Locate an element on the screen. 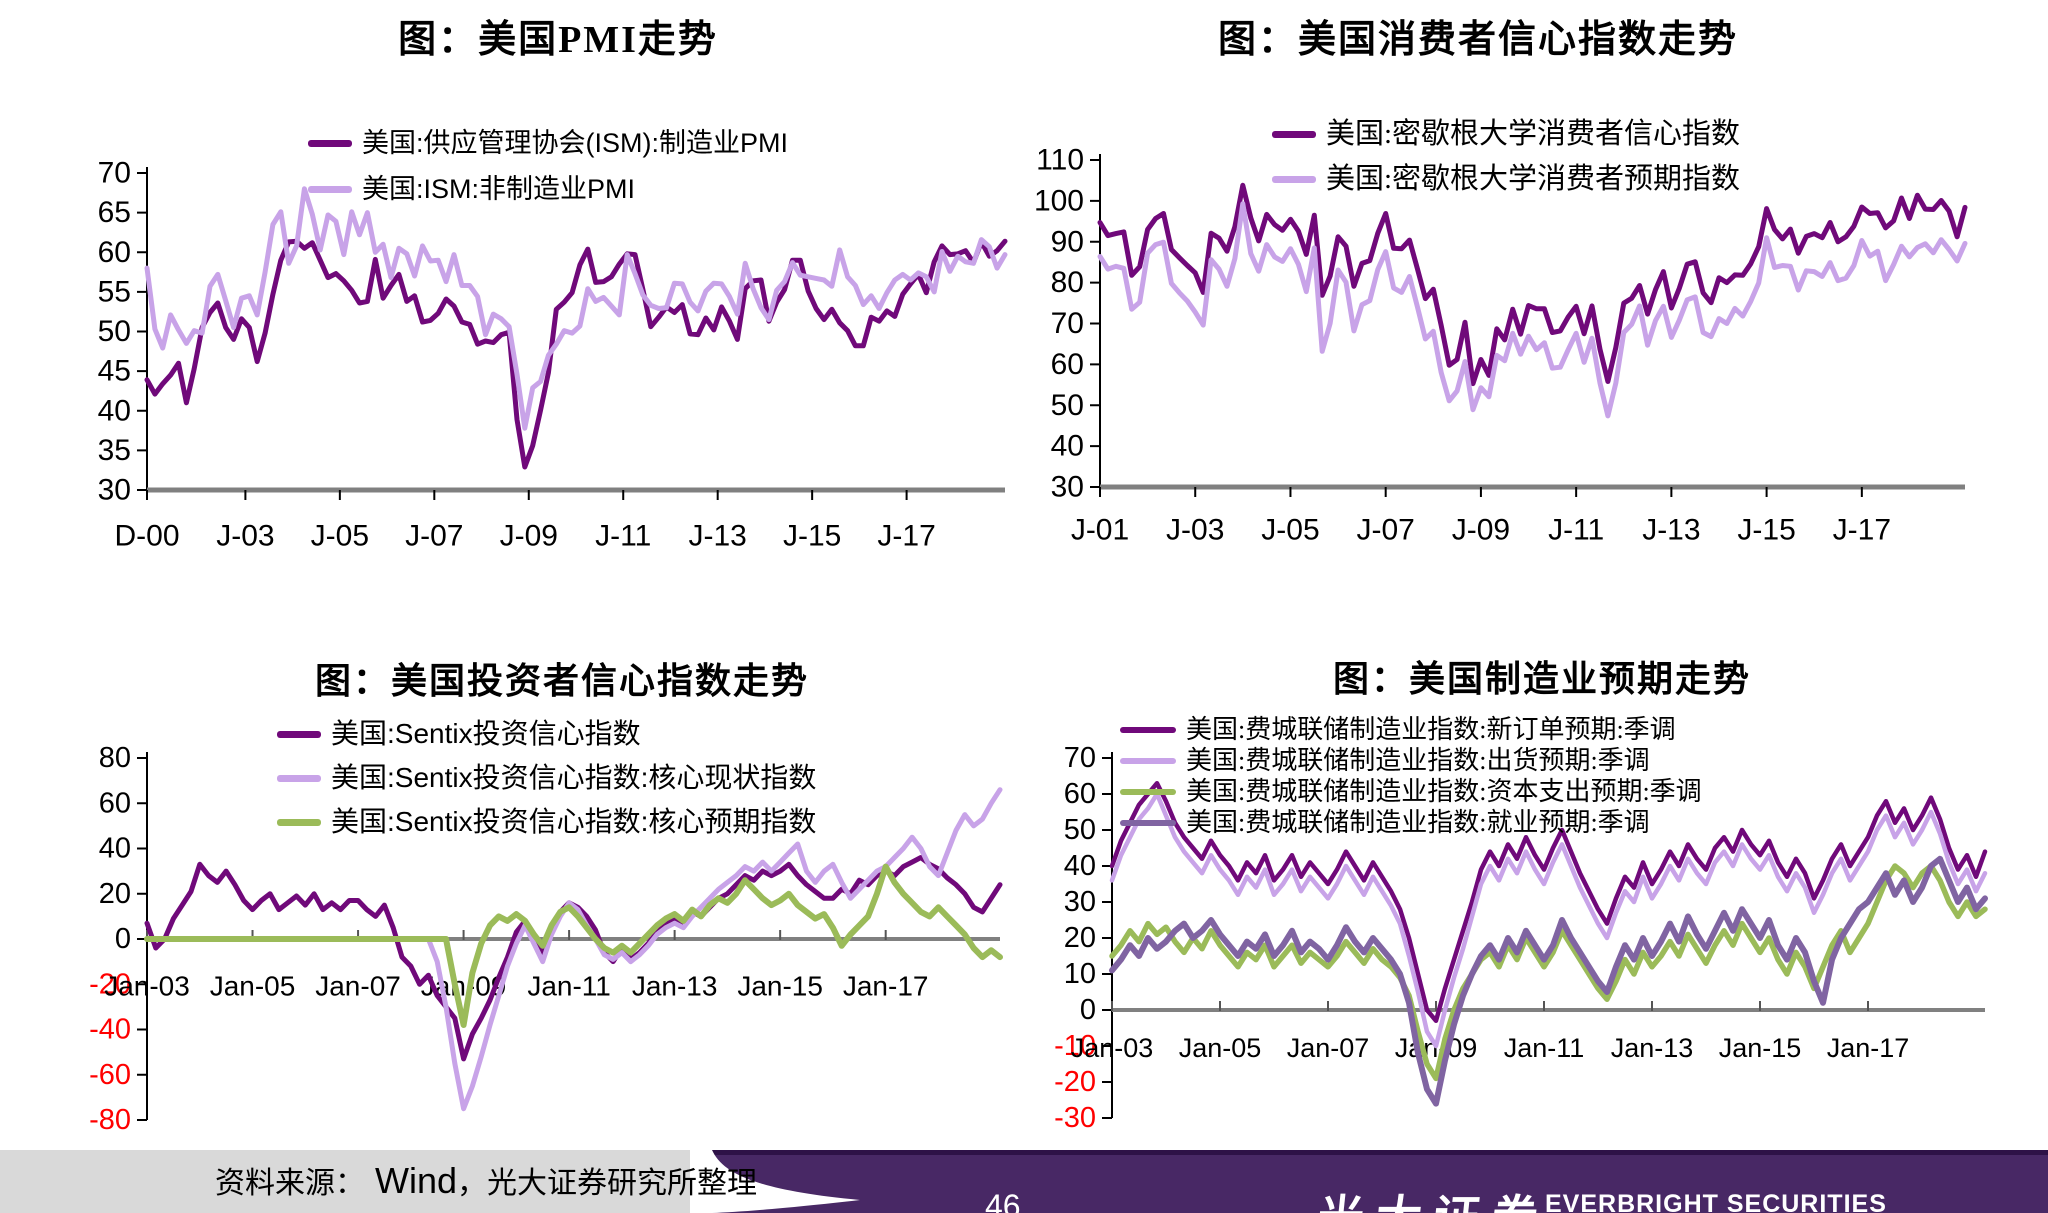 This screenshot has width=2048, height=1213. legend-label: 美国:密歇根大学消费者信心指数 is located at coordinates (1533, 134).